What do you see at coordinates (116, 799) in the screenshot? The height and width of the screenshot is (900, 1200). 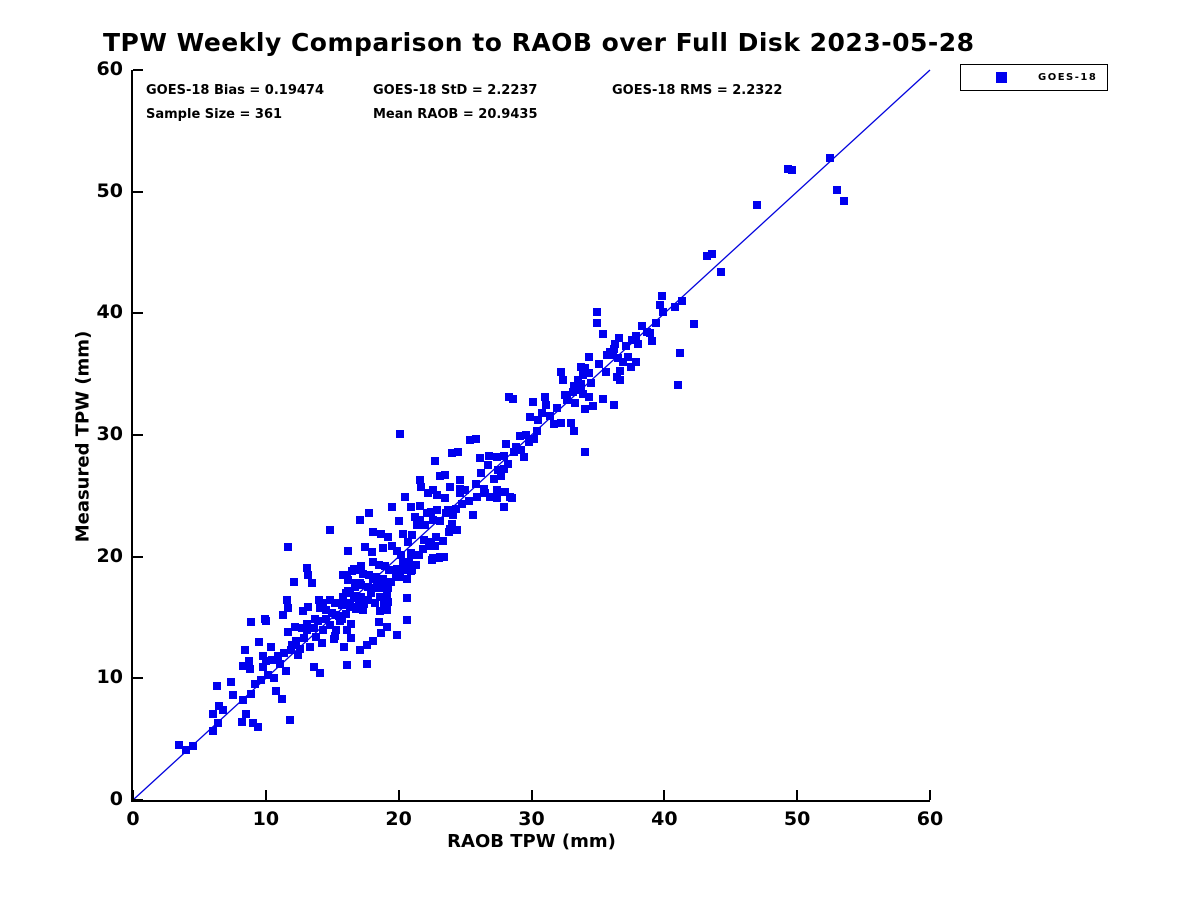 I see `y-tick-label: 0` at bounding box center [116, 799].